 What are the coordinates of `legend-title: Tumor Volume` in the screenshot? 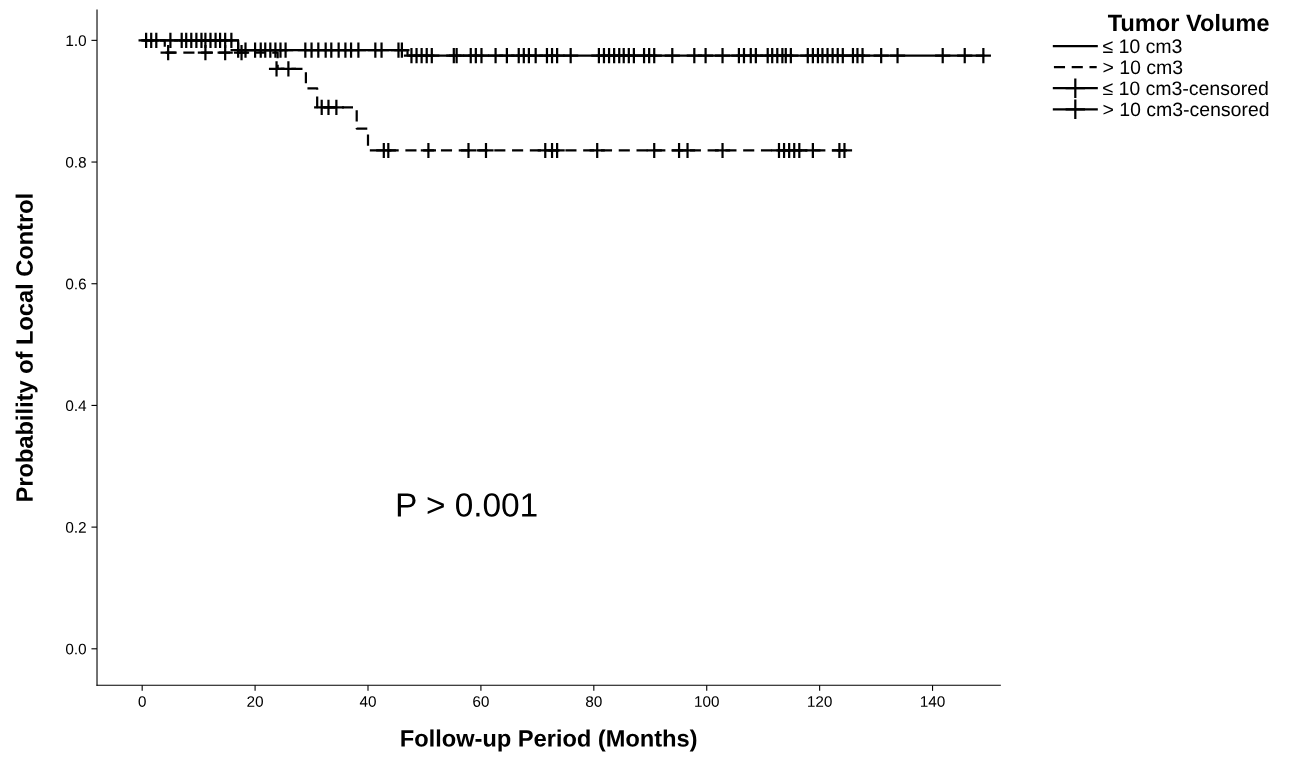 It's located at (1188, 22).